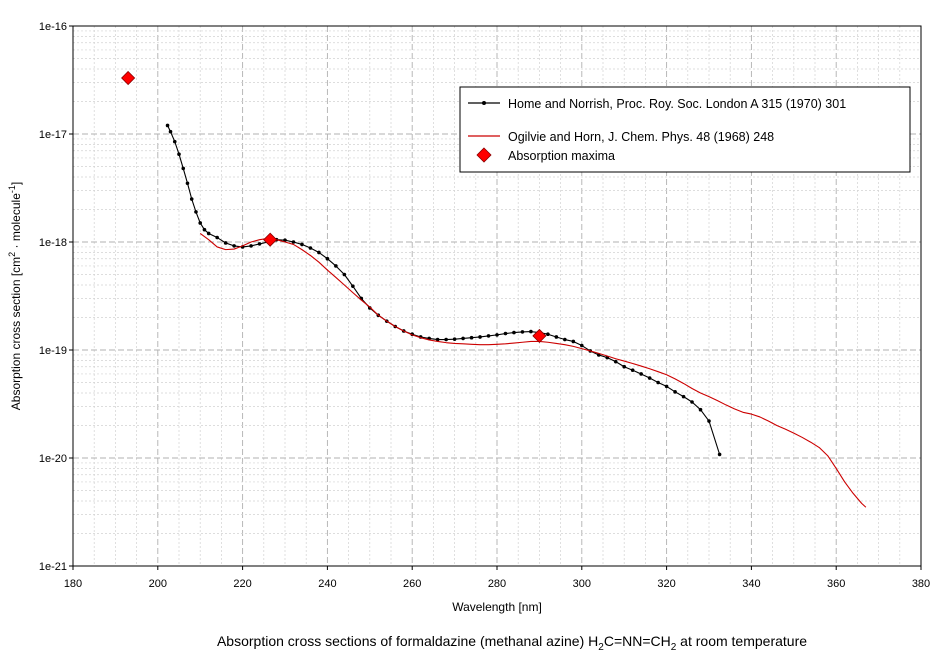 This screenshot has height=659, width=944. Describe the element at coordinates (12, 189) in the screenshot. I see `y-axis-title-sup: -1` at that location.